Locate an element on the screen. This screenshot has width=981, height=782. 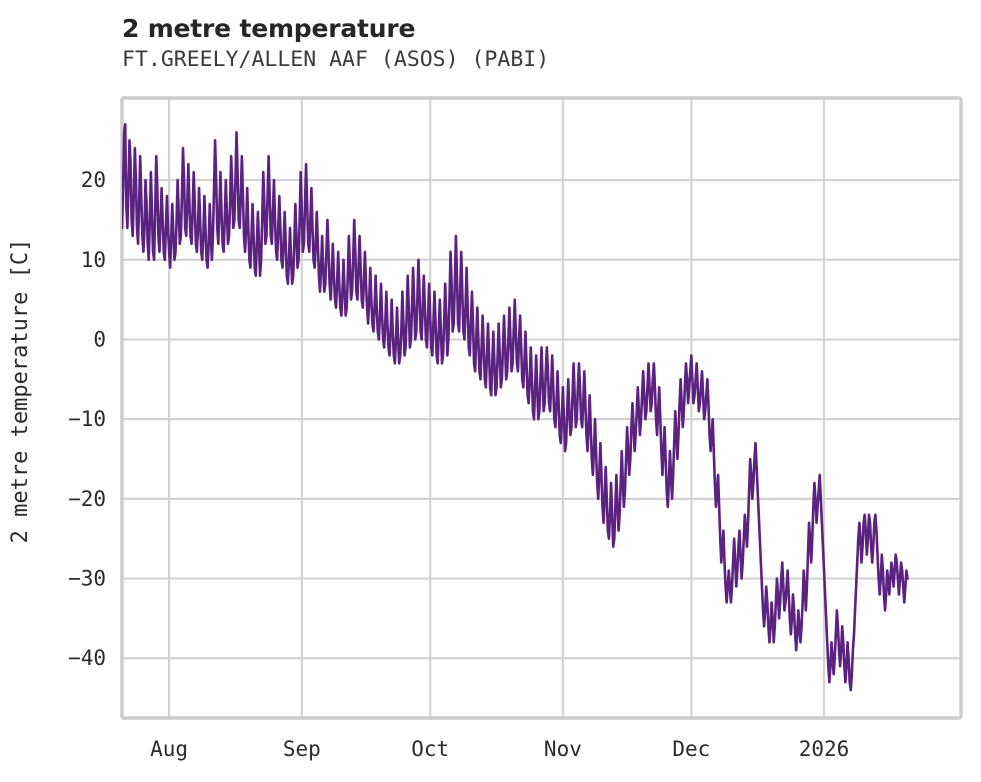
y-tick-label-1: 10 is located at coordinates (93, 260).